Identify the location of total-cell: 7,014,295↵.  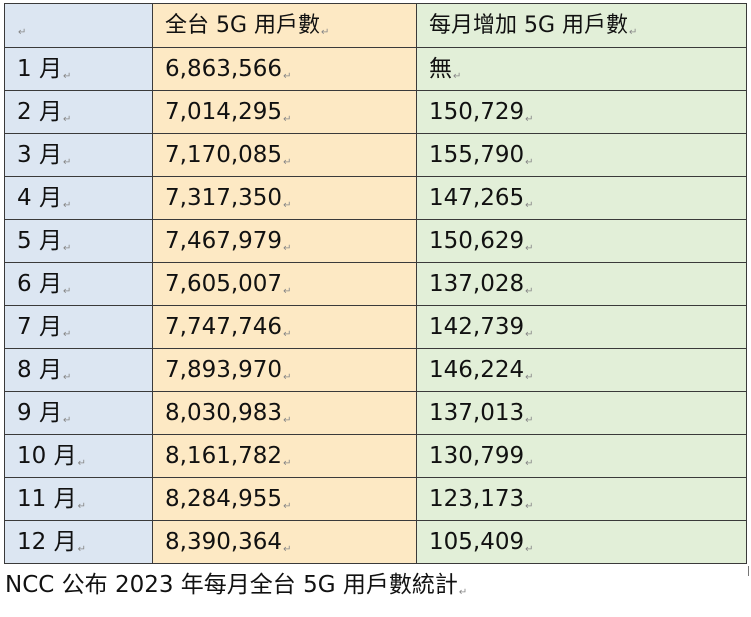
(284, 112).